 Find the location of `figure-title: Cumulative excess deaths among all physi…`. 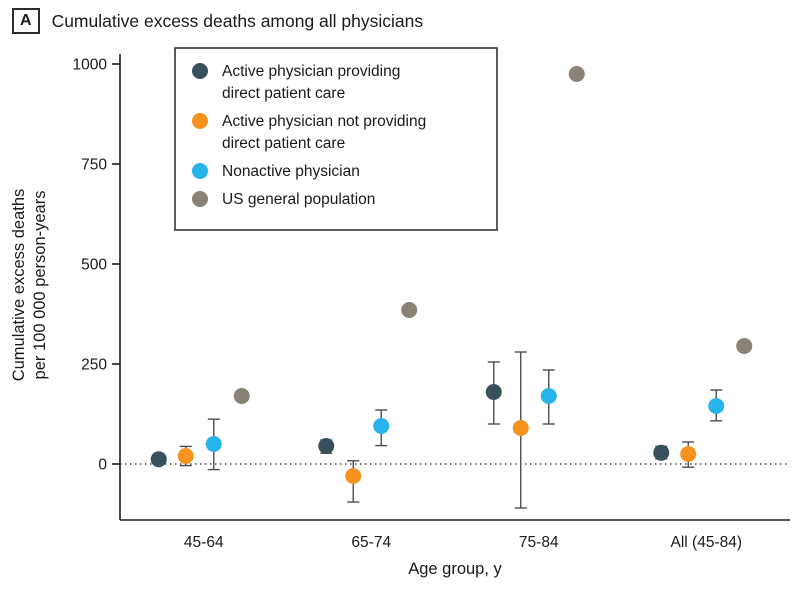

figure-title: Cumulative excess deaths among all physi… is located at coordinates (237, 20).